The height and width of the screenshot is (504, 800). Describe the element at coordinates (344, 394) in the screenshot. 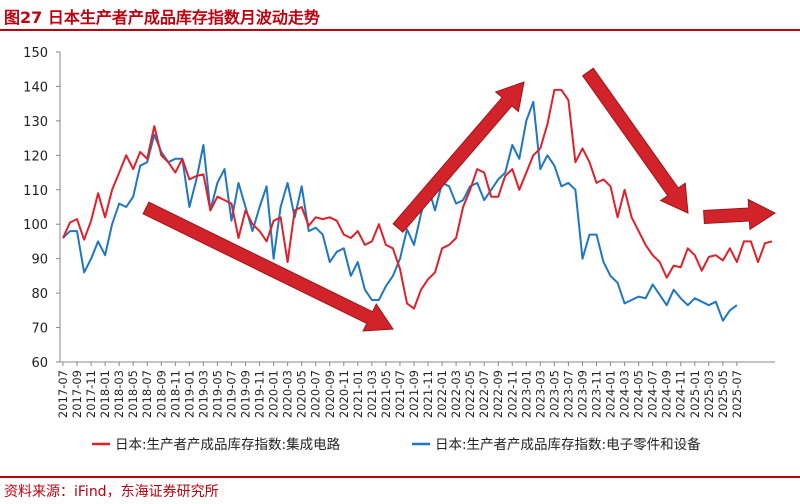

I see `x-tick-label: 2020-11` at that location.